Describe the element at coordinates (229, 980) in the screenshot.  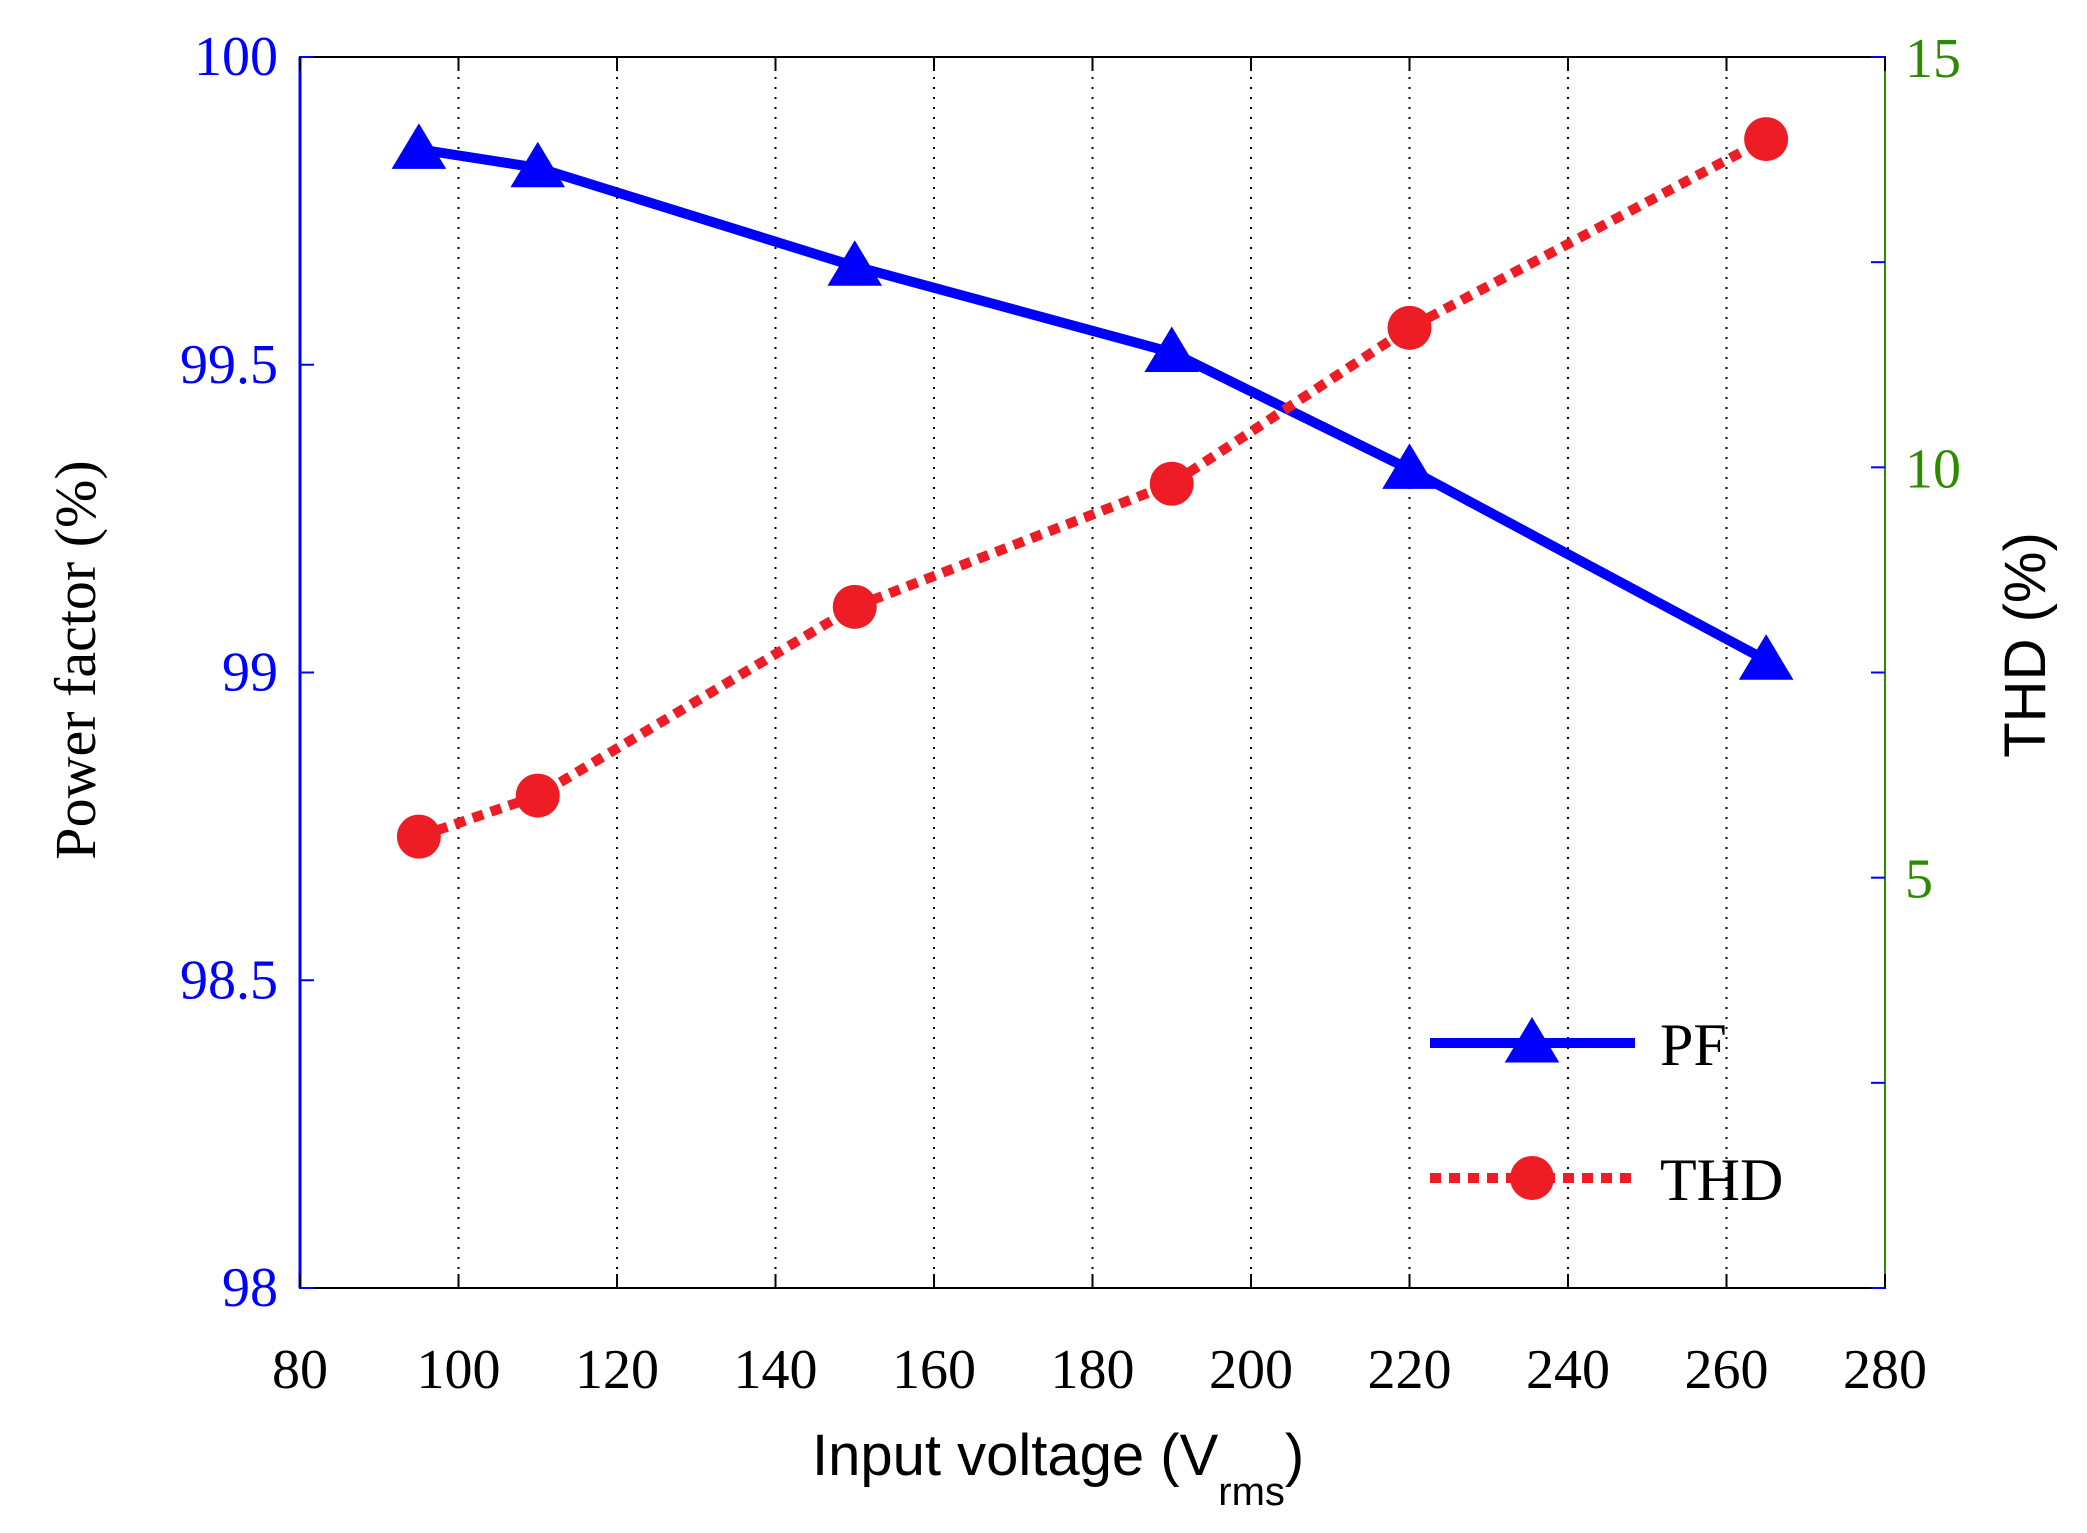
I see `y-left-tick-label: 98.5` at that location.